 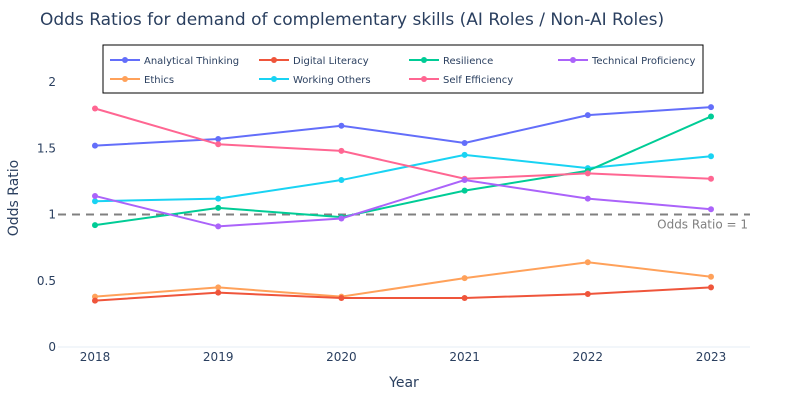 I want to click on y-axis-title: Odds Ratio, so click(x=14, y=198).